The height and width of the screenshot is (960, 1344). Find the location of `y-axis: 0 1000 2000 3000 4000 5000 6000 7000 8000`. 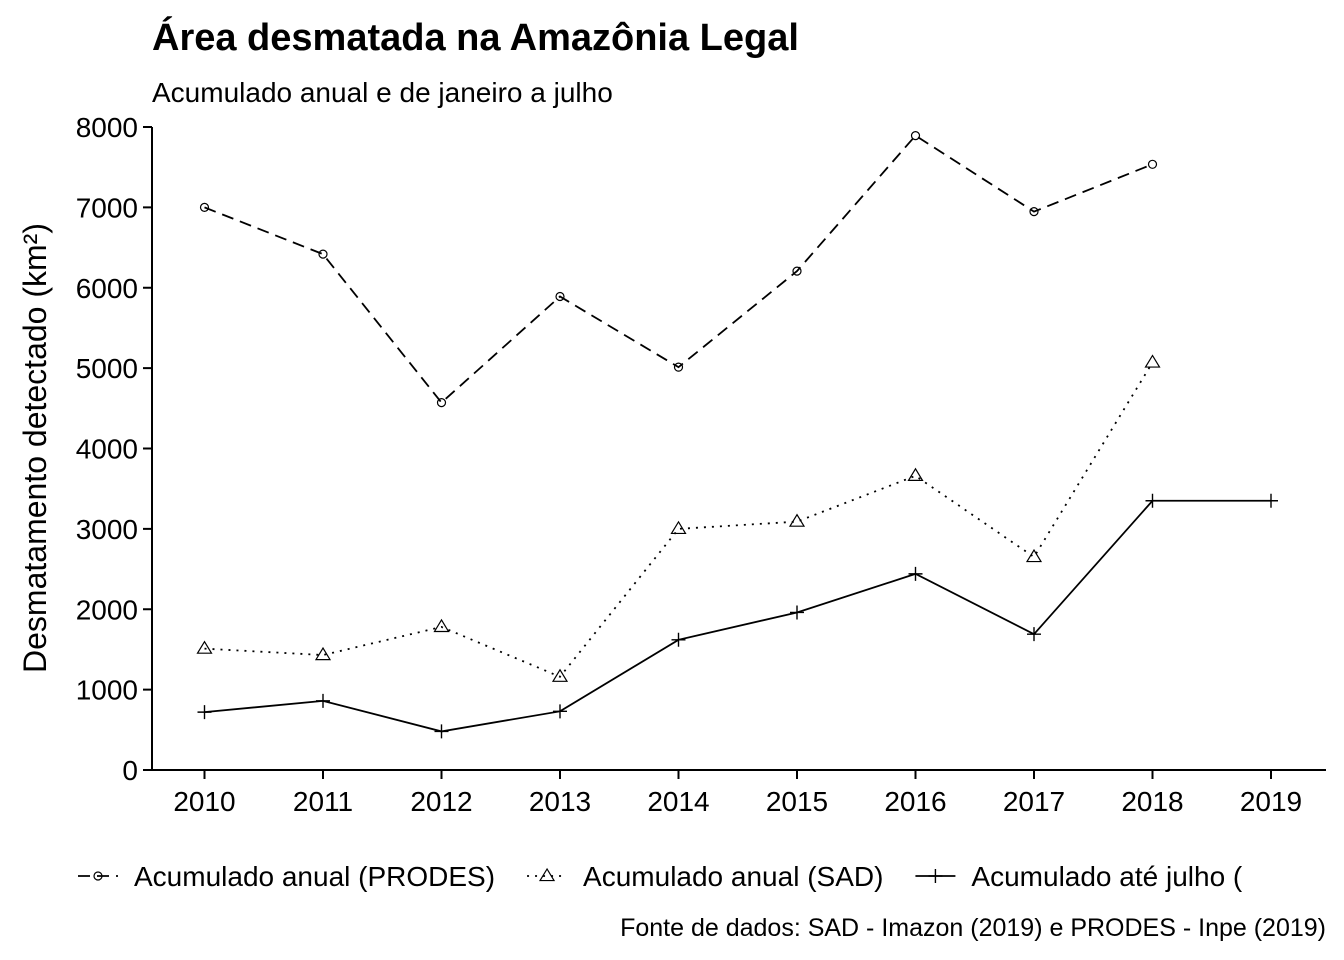

y-axis: 0 1000 2000 3000 4000 5000 6000 7000 8000 is located at coordinates (114, 449).